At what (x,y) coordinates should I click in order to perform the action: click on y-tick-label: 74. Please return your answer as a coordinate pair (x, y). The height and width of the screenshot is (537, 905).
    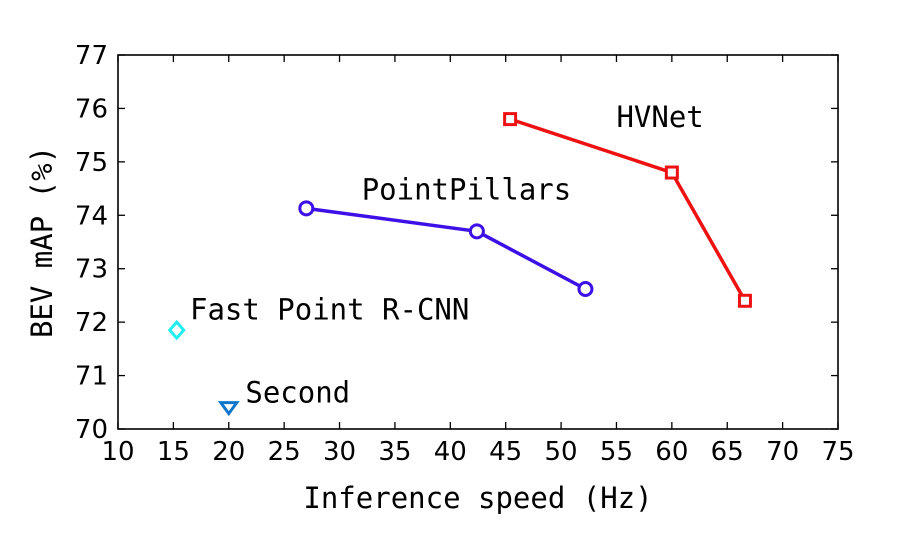
    Looking at the image, I should click on (91, 216).